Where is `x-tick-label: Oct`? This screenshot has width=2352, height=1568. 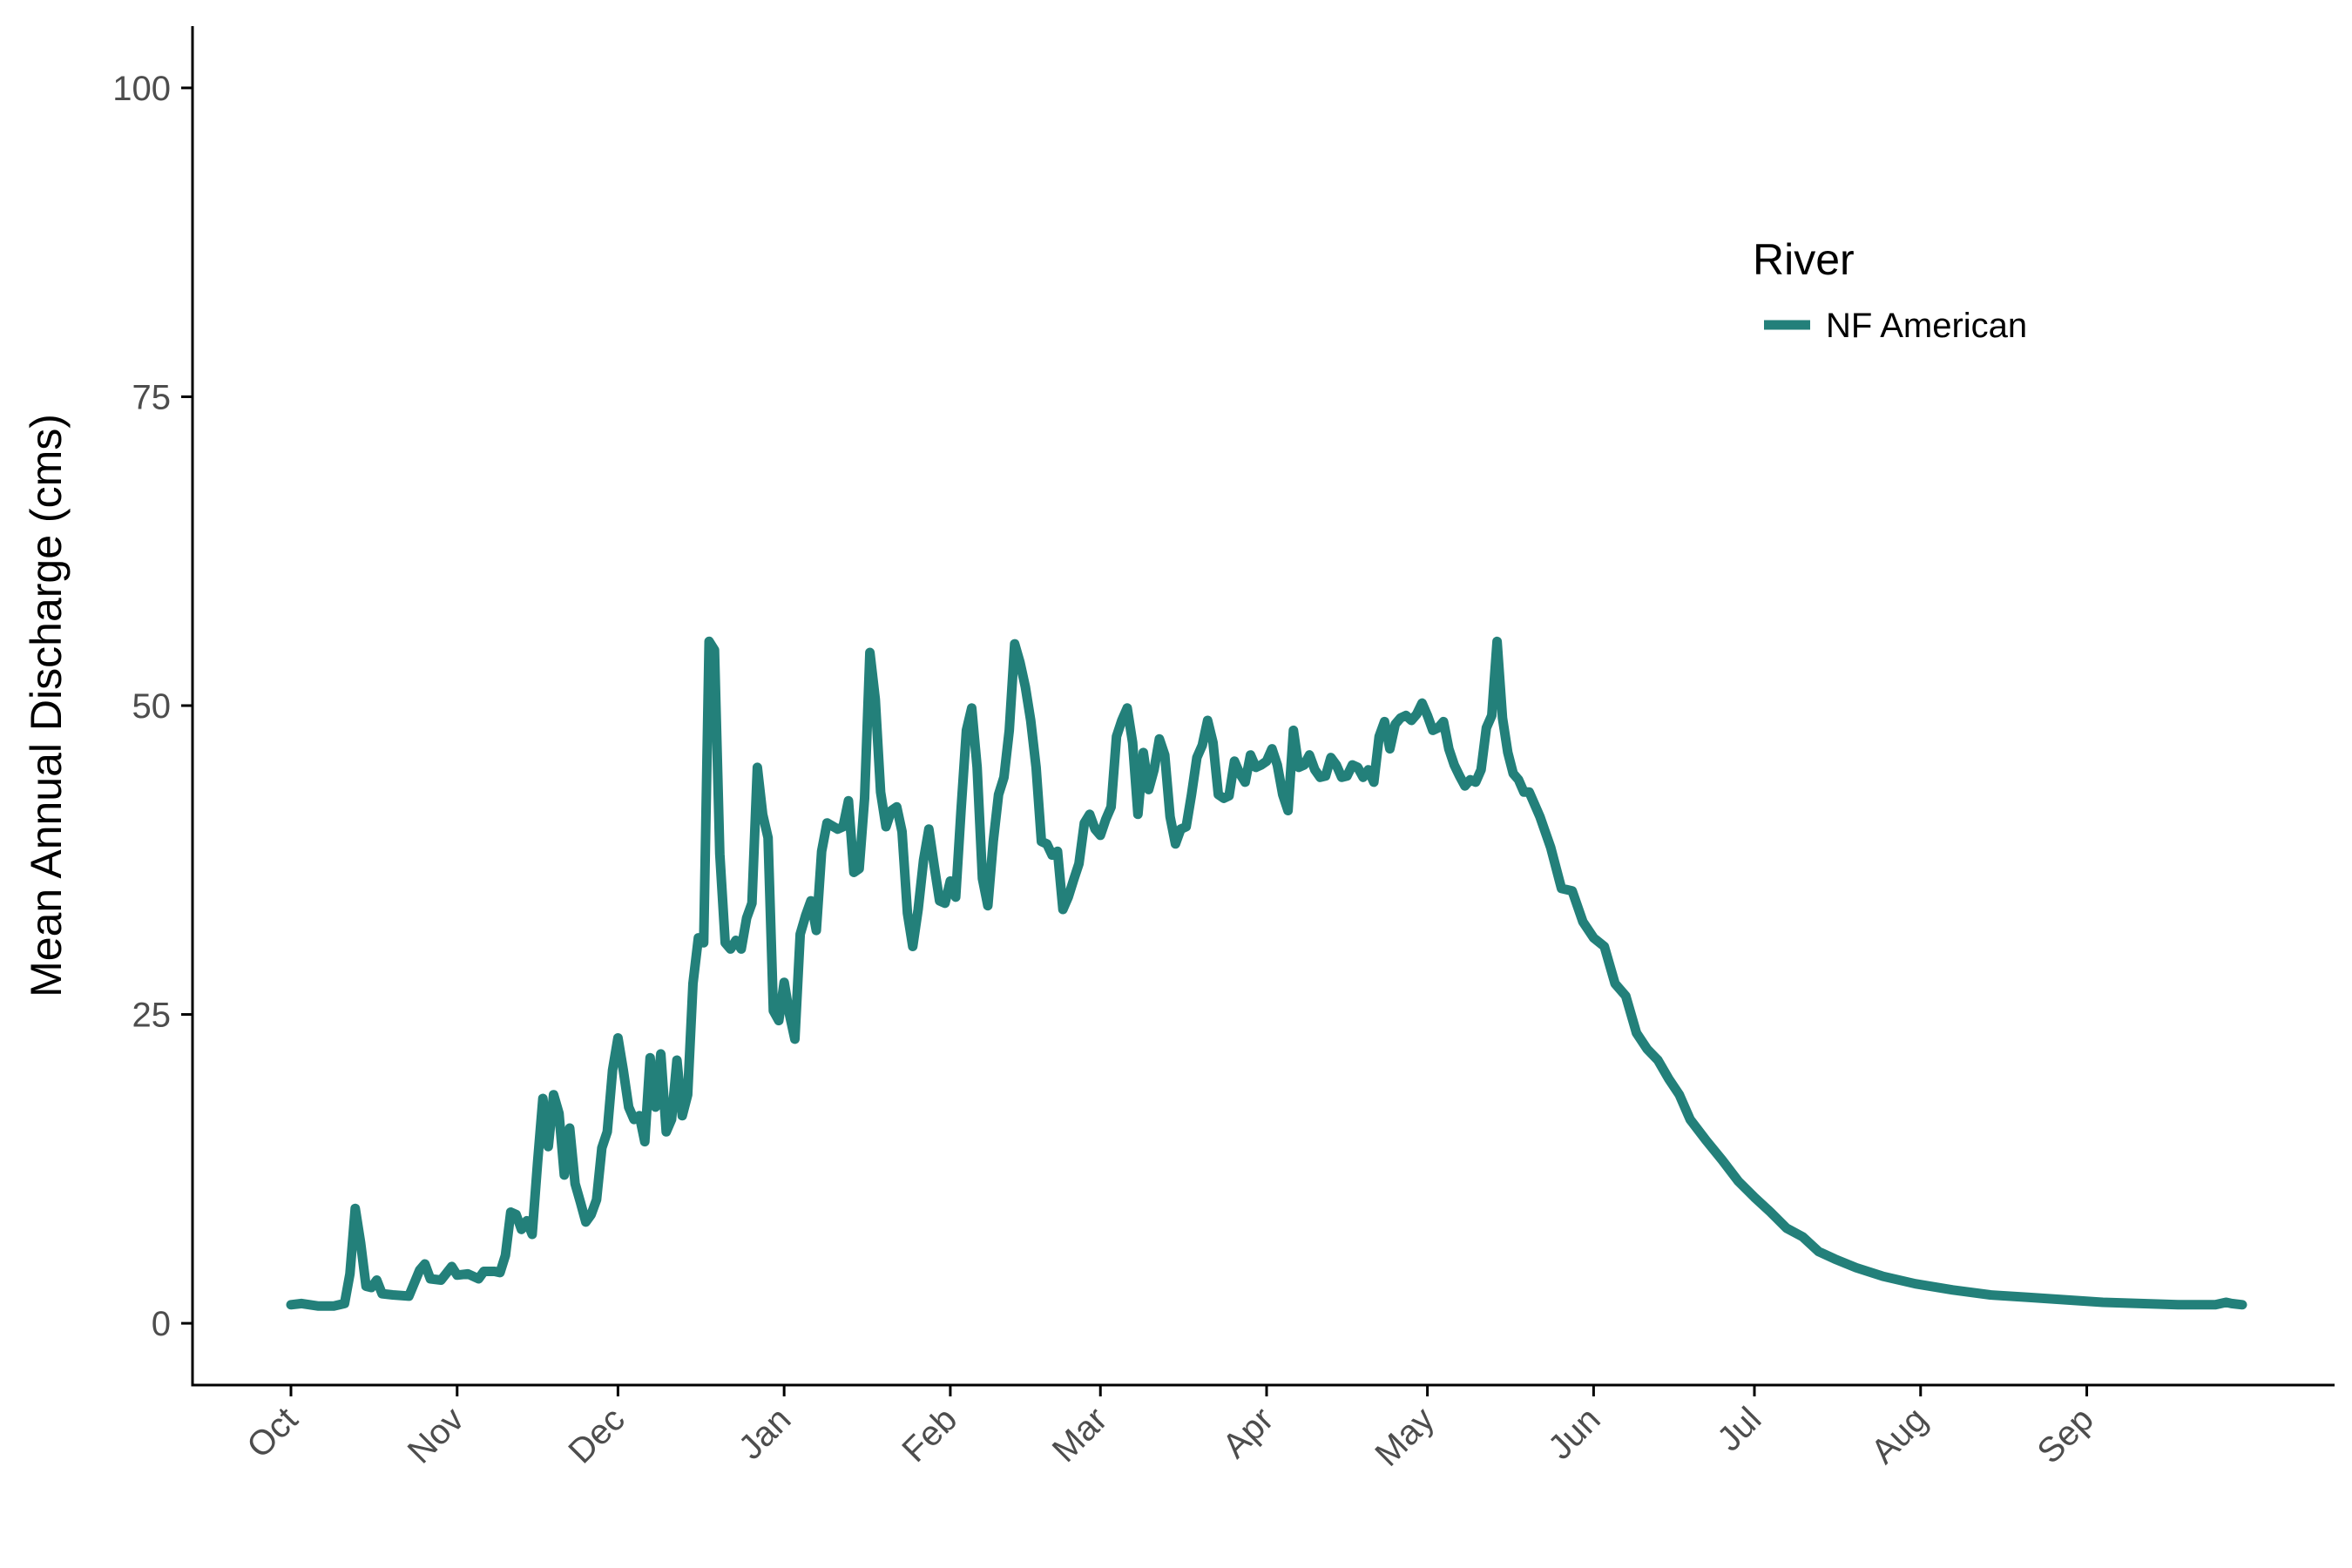
x-tick-label: Oct is located at coordinates (272, 1432).